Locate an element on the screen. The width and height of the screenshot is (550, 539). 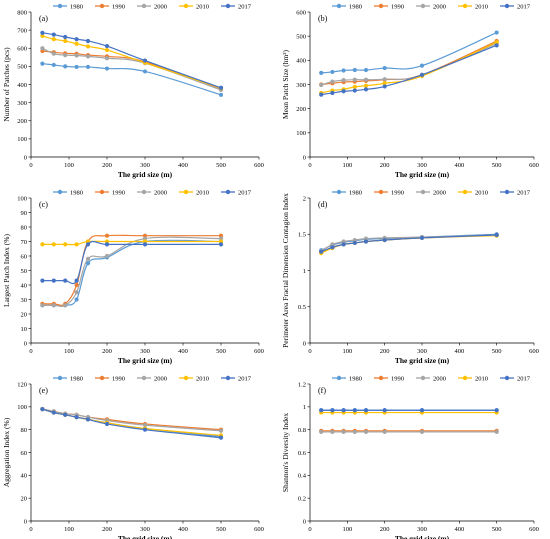
y-tick-label: 600 is located at coordinates (22, 49).